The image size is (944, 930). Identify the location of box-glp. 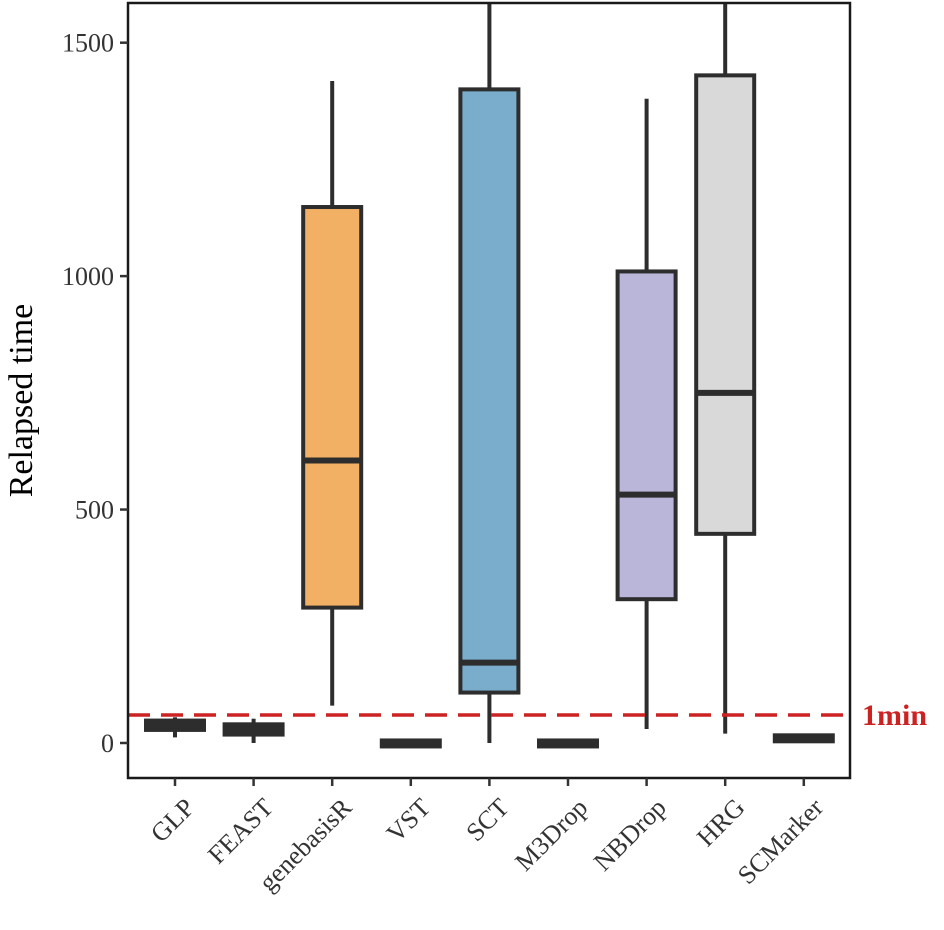
(175, 727).